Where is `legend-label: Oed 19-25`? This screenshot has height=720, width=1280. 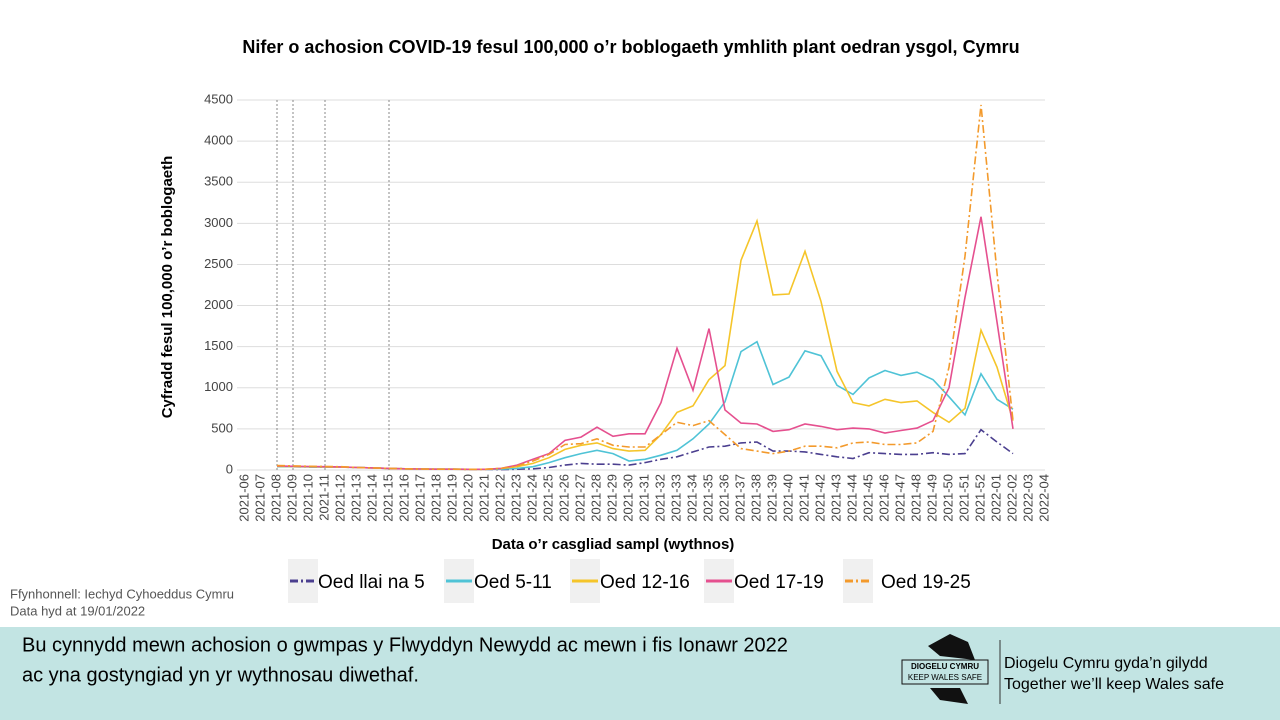 legend-label: Oed 19-25 is located at coordinates (926, 582).